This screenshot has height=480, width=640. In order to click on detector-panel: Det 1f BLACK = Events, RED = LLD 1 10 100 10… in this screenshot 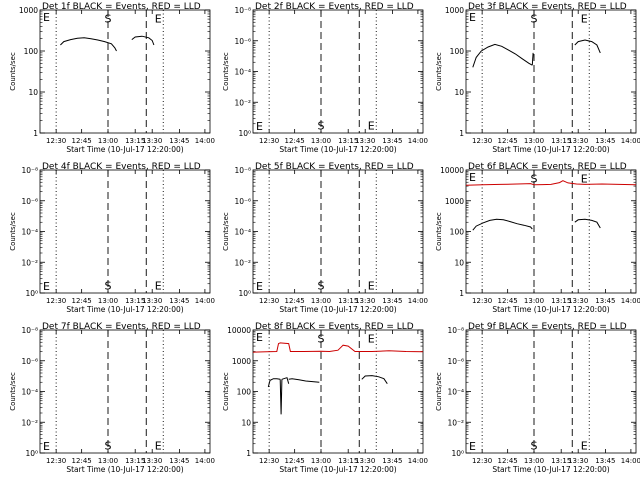, I will do `click(112, 78)`.